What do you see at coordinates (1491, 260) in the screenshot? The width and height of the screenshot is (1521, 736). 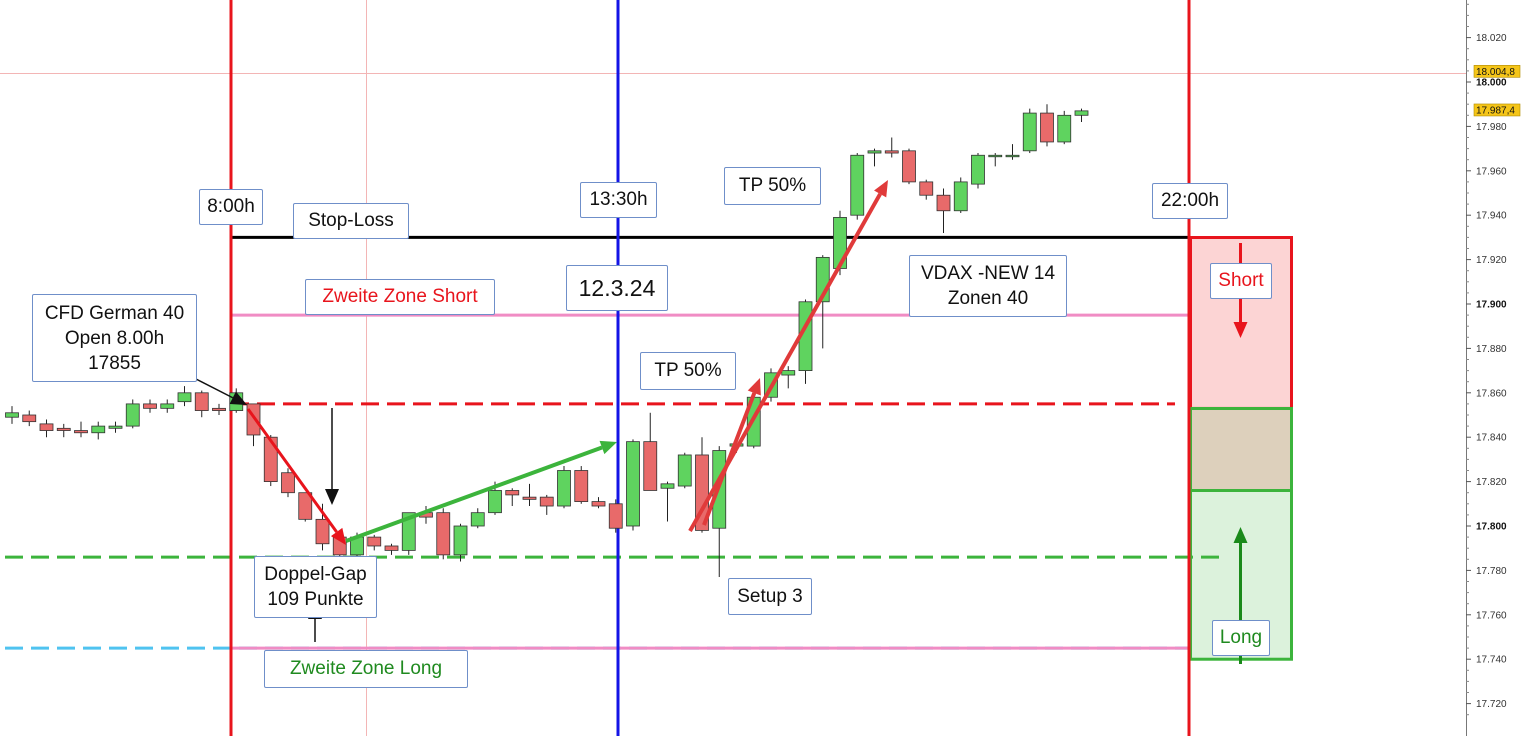 I see `tick-label-5: 17.920` at bounding box center [1491, 260].